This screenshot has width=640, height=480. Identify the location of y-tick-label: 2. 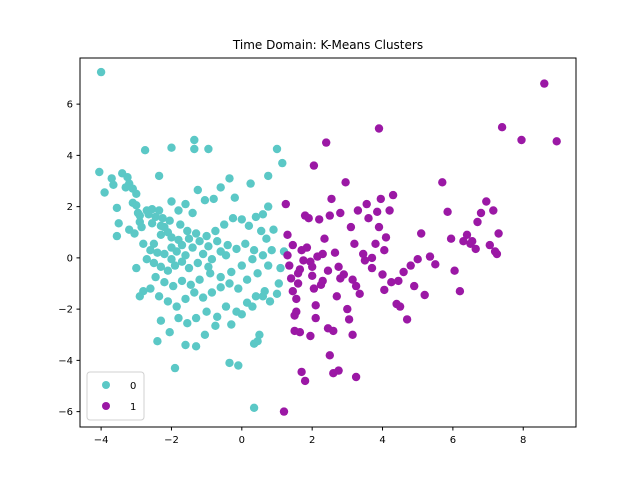
(70, 207).